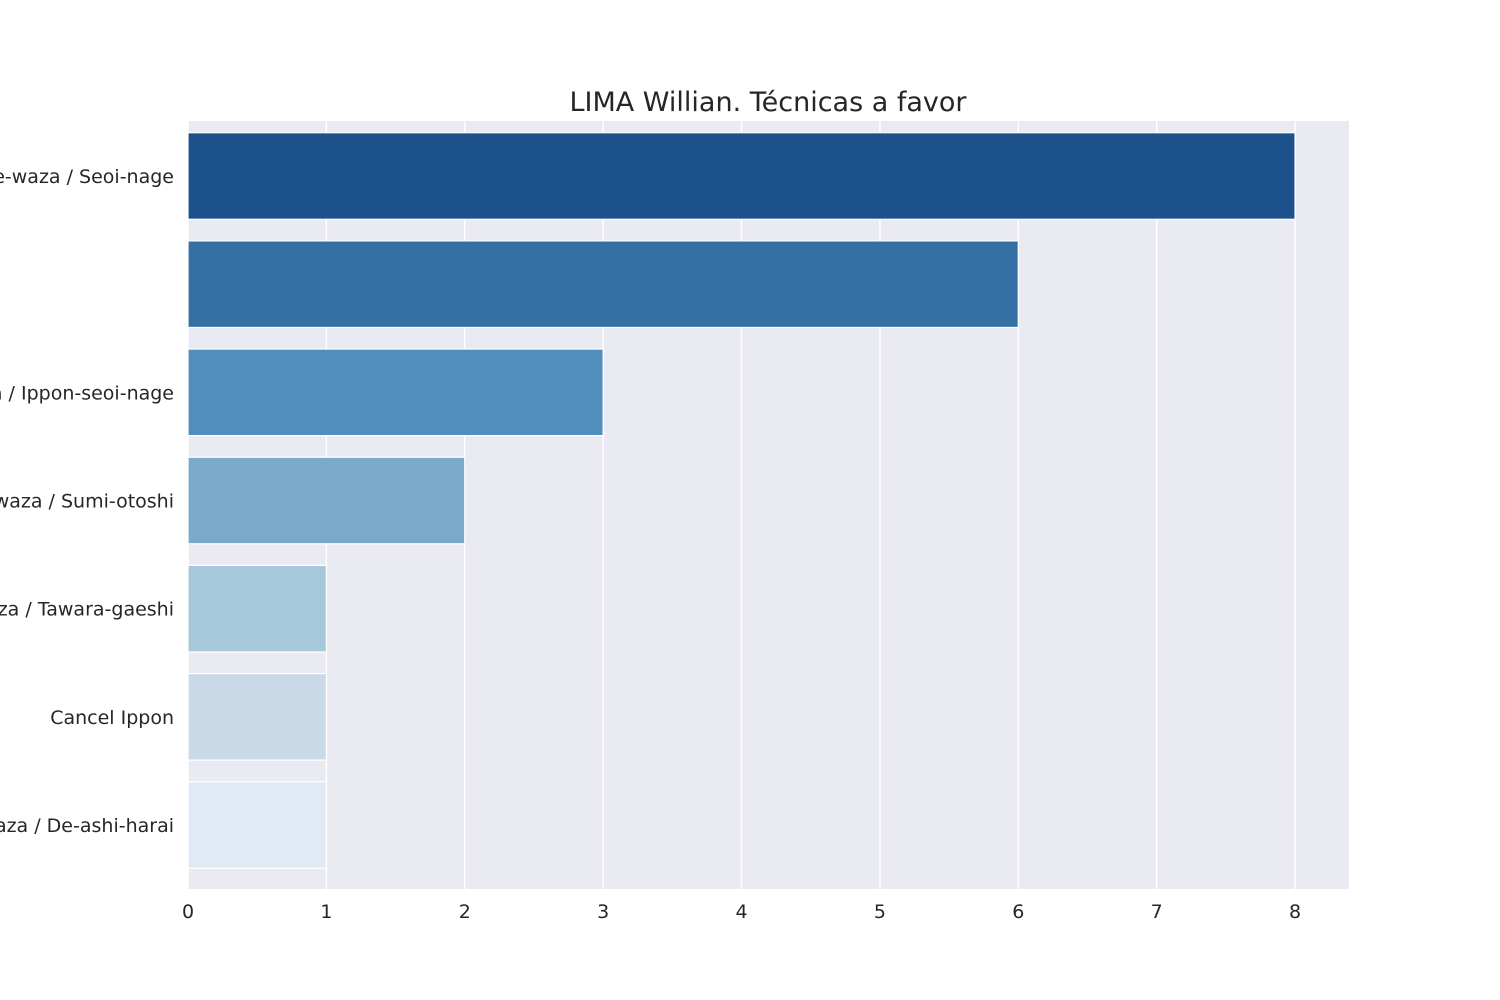 The height and width of the screenshot is (1000, 1500). What do you see at coordinates (87, 610) in the screenshot?
I see `y-category-label: Sutemi-waza / Tawara-gaeshi` at bounding box center [87, 610].